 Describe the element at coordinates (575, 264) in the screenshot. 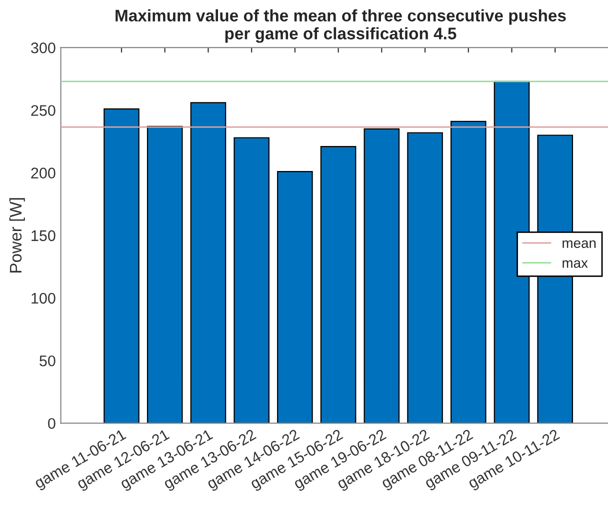

I see `legend-label: max` at that location.